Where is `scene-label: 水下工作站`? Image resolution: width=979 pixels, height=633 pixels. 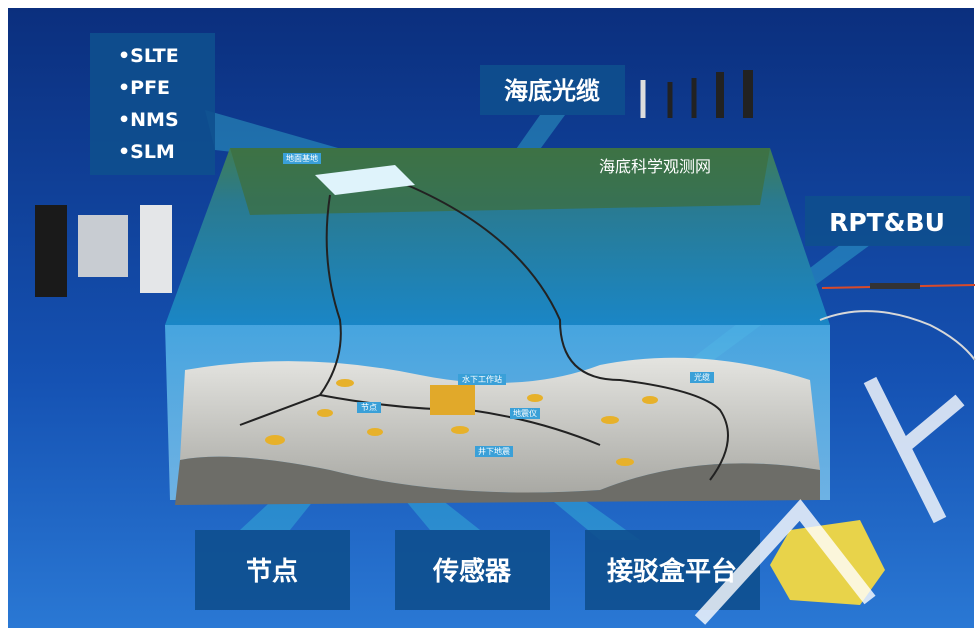
scene-label: 水下工作站 is located at coordinates (482, 379).